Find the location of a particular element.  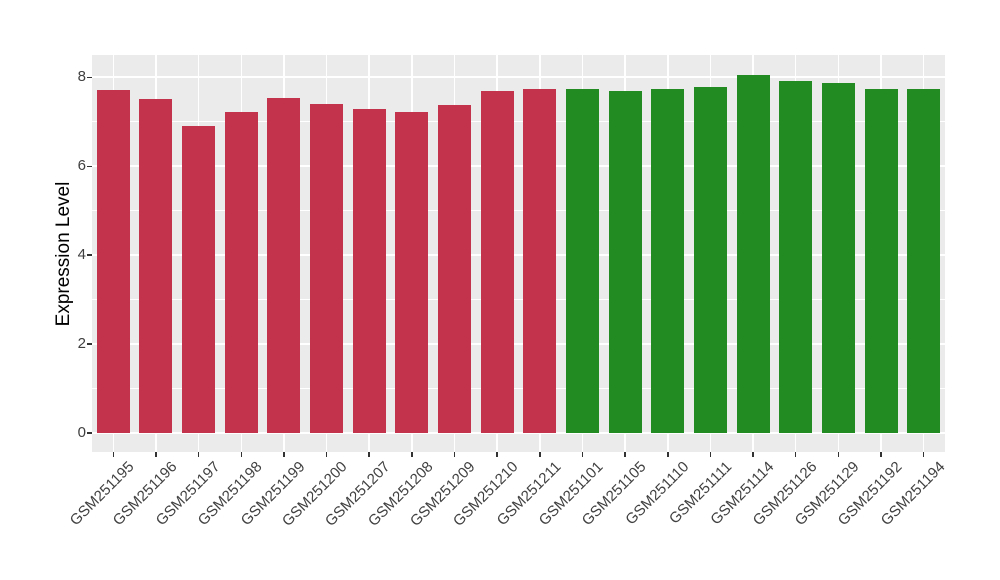

y-tick-label: 2 is located at coordinates (81, 344).